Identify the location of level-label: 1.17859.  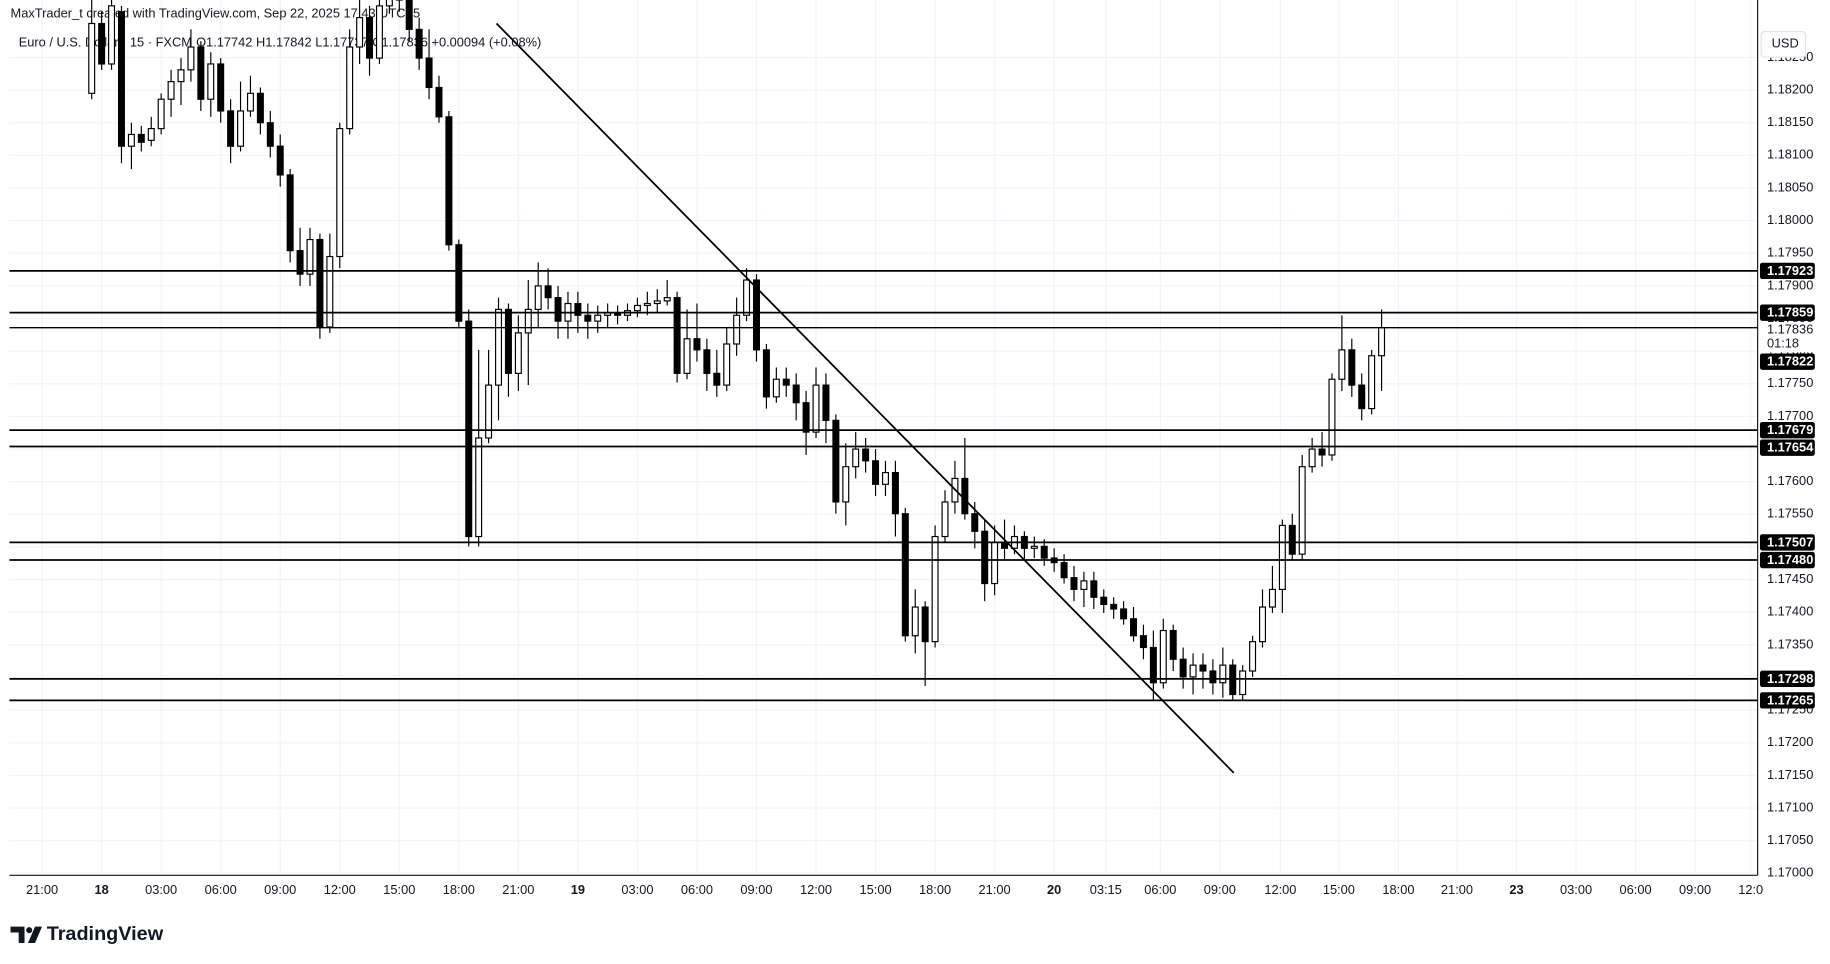
(1790, 312).